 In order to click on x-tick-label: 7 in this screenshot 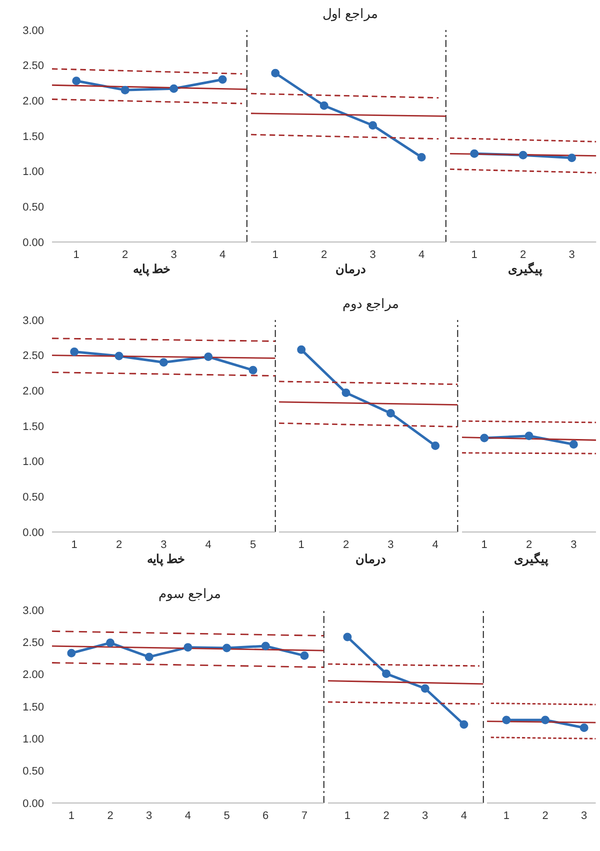, I will do `click(304, 816)`.